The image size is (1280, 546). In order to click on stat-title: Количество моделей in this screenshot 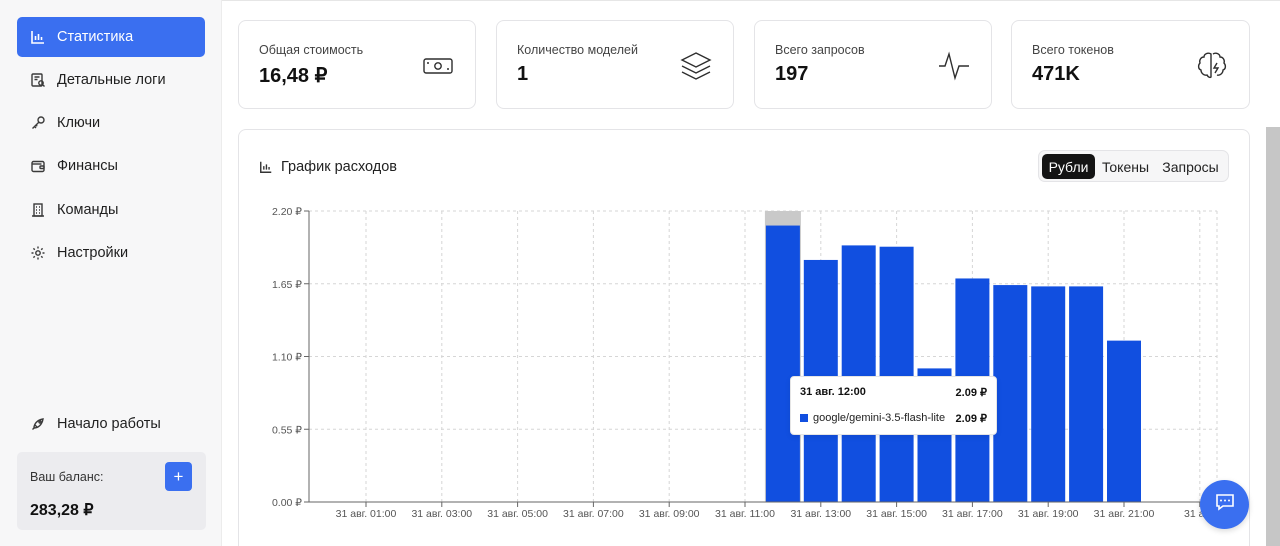, I will do `click(577, 50)`.